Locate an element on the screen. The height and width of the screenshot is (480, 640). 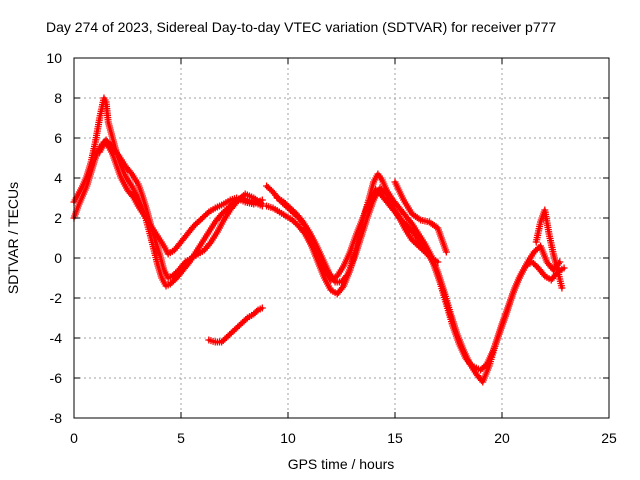
data-series-track-d is located at coordinates (235, 325).